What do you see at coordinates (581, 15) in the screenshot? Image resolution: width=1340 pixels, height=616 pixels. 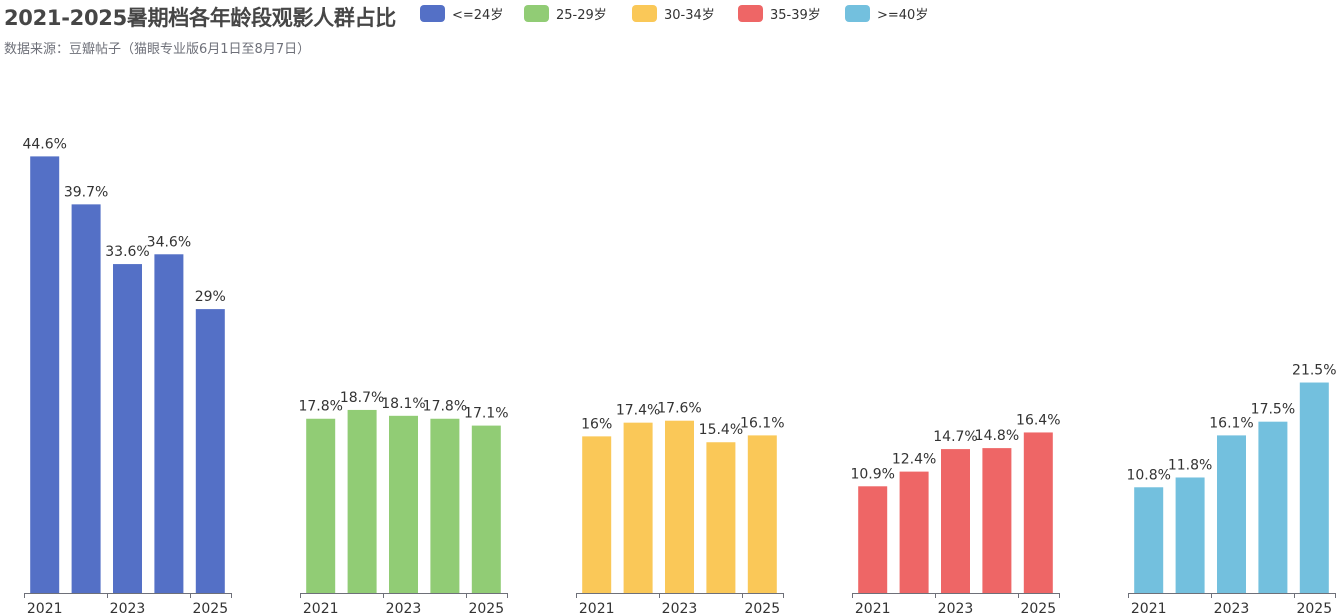 I see `legend-label: 25-29岁` at bounding box center [581, 15].